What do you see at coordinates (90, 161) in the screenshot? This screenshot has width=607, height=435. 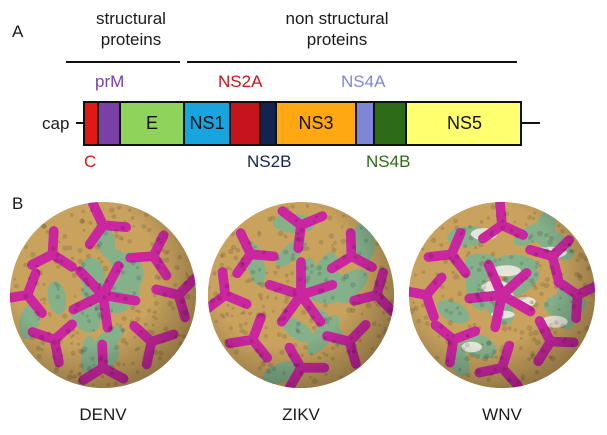 I see `c-label: C` at bounding box center [90, 161].